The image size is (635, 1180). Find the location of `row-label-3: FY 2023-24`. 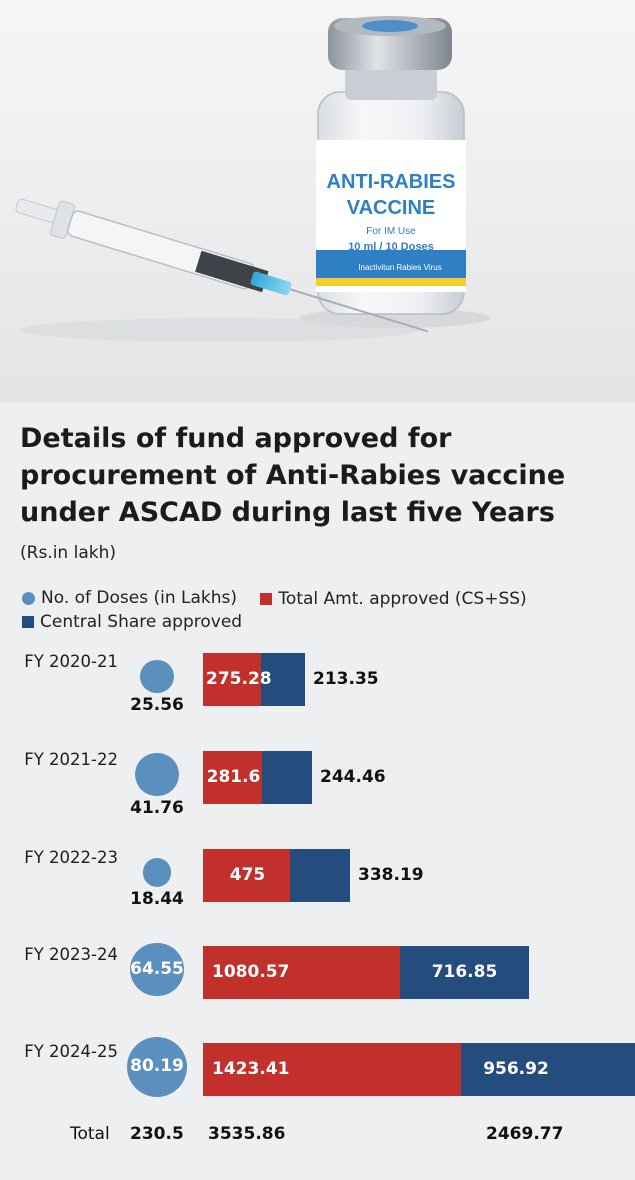

row-label-3: FY 2023-24 is located at coordinates (71, 954).